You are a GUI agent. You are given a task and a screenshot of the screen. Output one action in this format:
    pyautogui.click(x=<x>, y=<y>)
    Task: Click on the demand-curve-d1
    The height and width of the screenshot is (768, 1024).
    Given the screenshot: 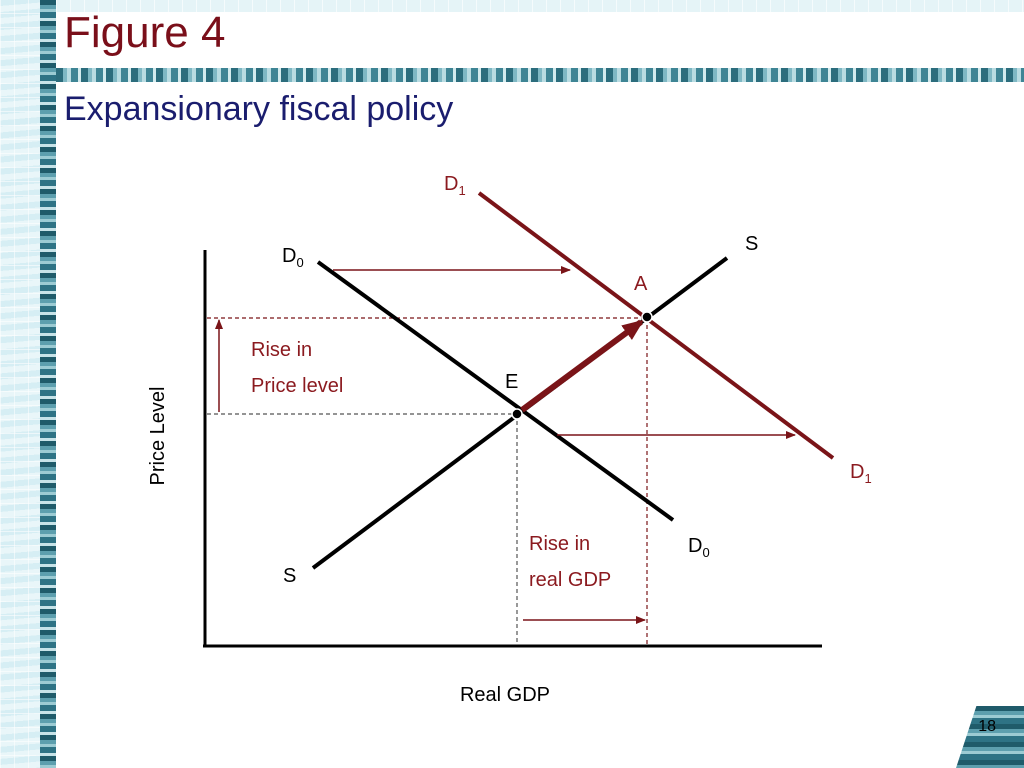 What is the action you would take?
    pyautogui.click(x=656, y=325)
    